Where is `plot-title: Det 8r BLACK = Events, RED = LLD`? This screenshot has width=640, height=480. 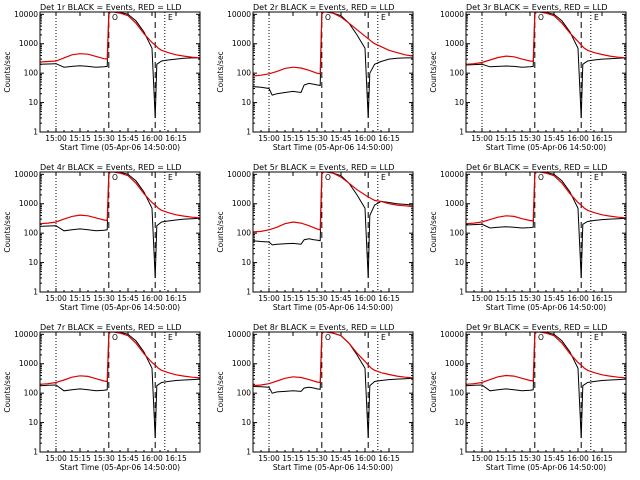 plot-title: Det 8r BLACK = Events, RED = LLD is located at coordinates (324, 327).